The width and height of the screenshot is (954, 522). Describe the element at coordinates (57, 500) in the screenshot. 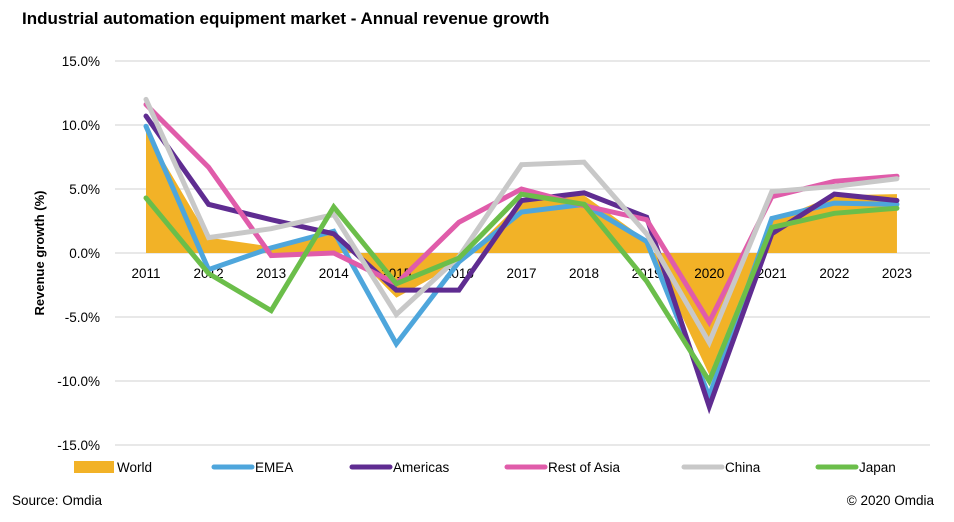

I see `source-note: Source: Omdia` at that location.